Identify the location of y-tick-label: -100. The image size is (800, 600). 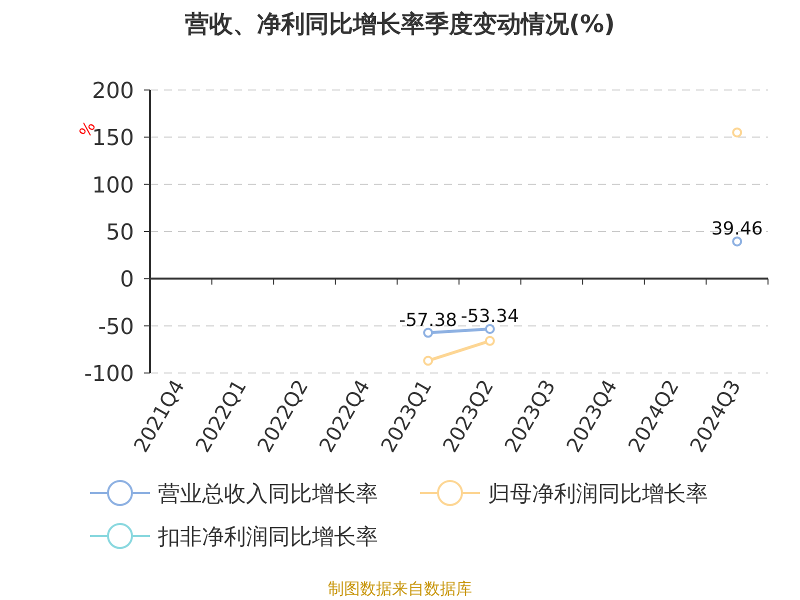
(109, 374).